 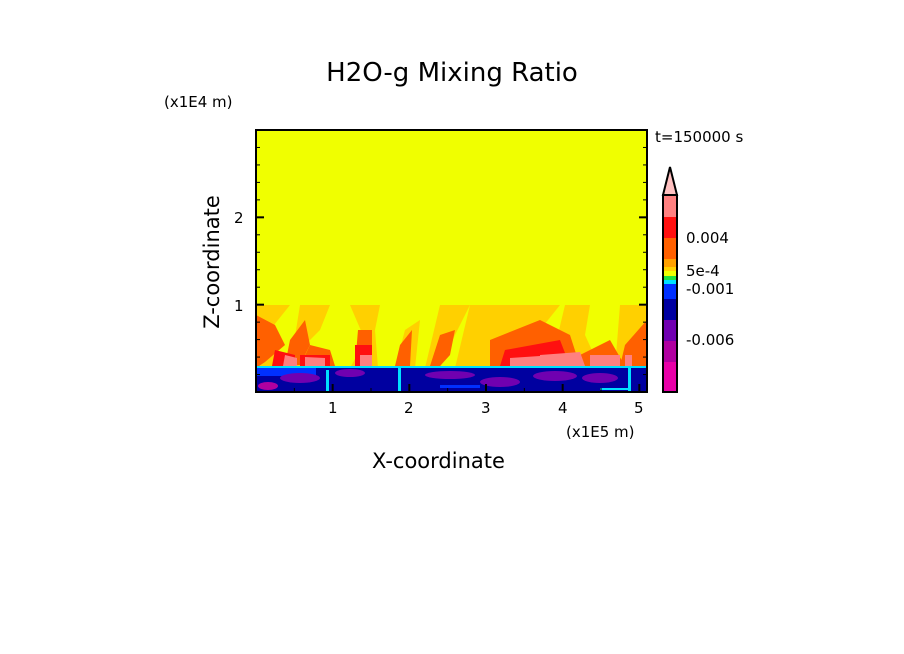 What do you see at coordinates (563, 408) in the screenshot?
I see `x-tick-label: 4` at bounding box center [563, 408].